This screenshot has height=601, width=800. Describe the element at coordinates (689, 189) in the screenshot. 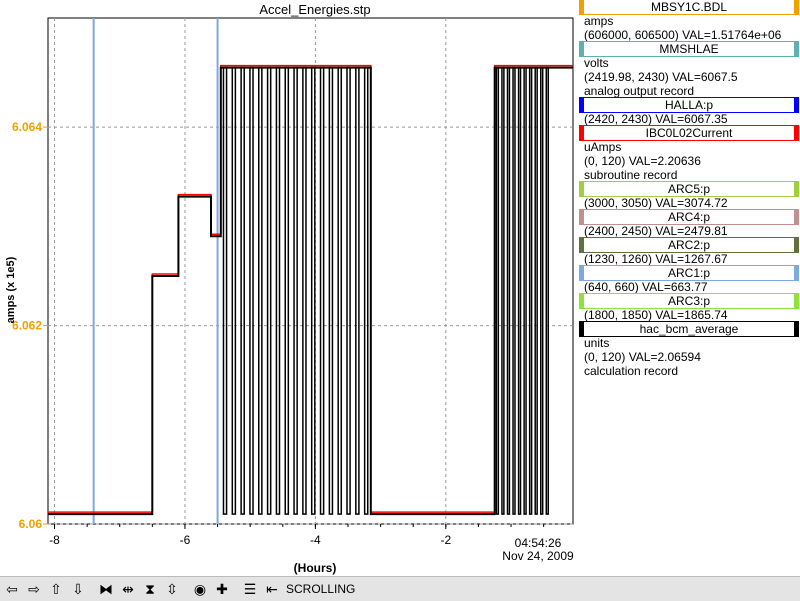

I see `legend-entry-name: ARC5:p` at that location.